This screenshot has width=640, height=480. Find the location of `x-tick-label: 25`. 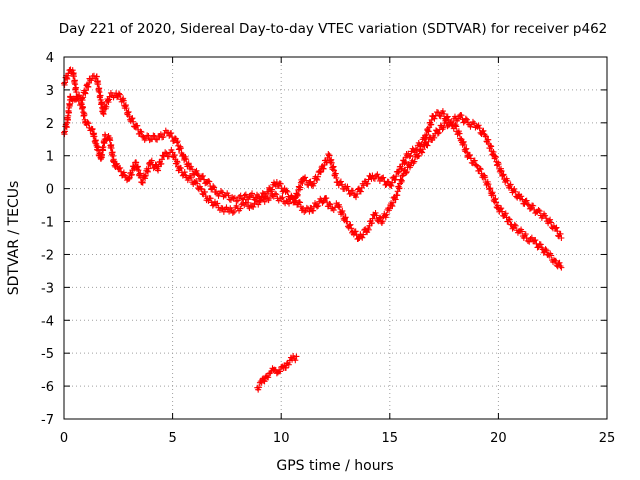

x-tick-label: 25 is located at coordinates (607, 438).